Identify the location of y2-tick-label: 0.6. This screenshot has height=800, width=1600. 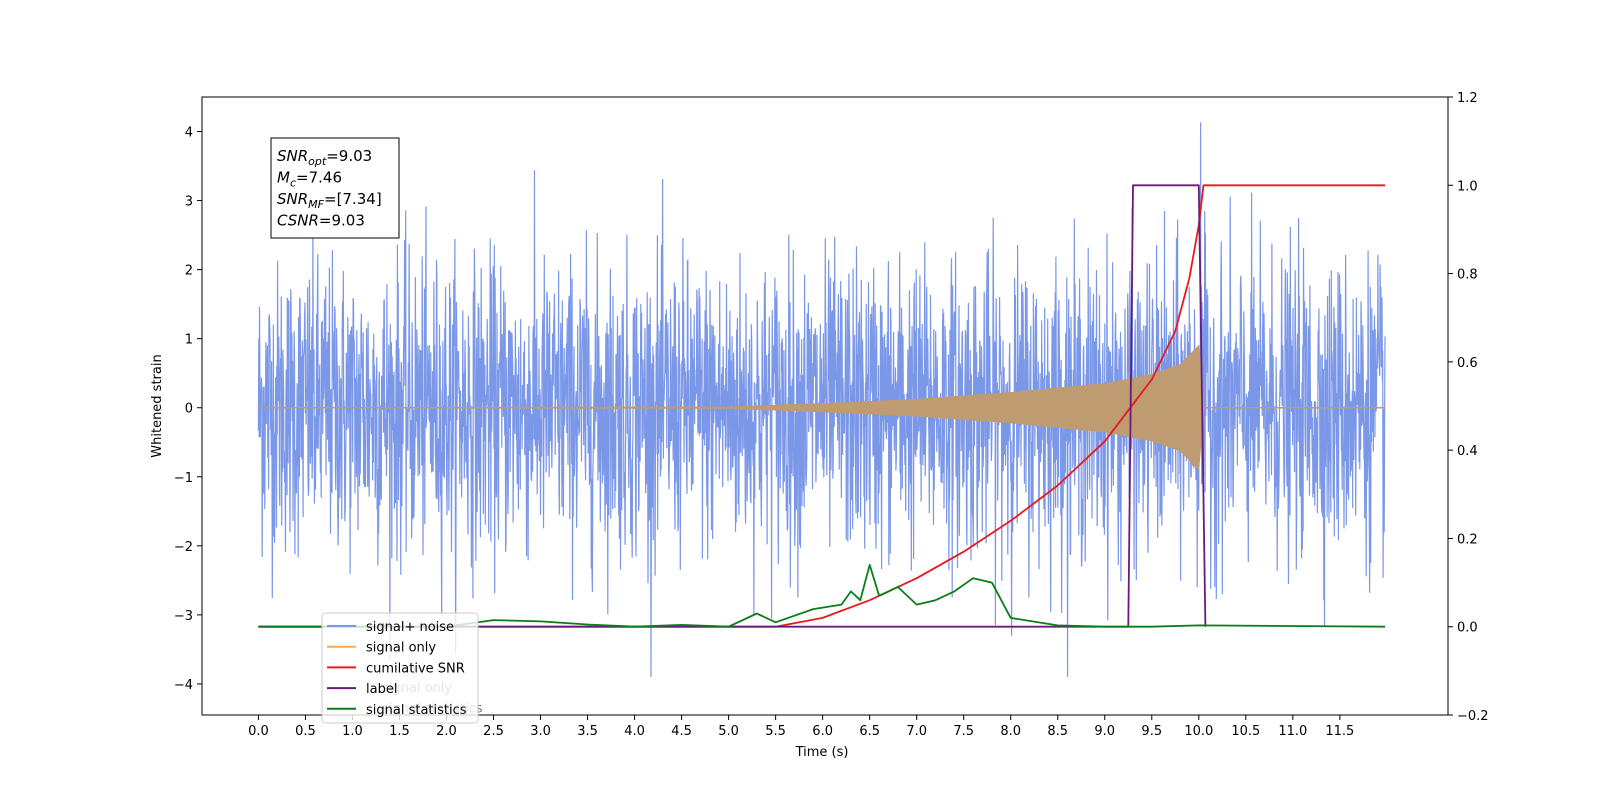
(1467, 363).